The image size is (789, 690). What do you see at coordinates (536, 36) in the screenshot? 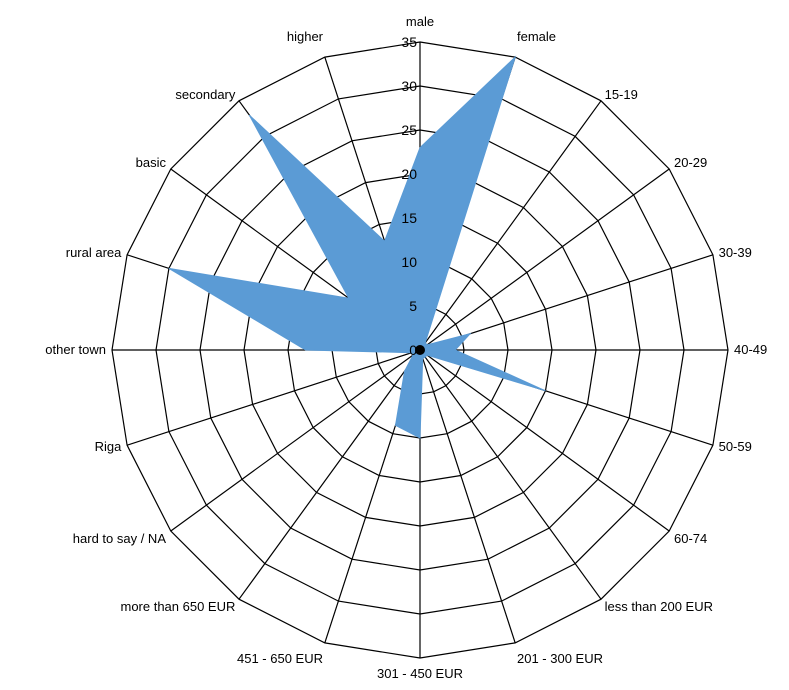
I see `category-label: female` at bounding box center [536, 36].